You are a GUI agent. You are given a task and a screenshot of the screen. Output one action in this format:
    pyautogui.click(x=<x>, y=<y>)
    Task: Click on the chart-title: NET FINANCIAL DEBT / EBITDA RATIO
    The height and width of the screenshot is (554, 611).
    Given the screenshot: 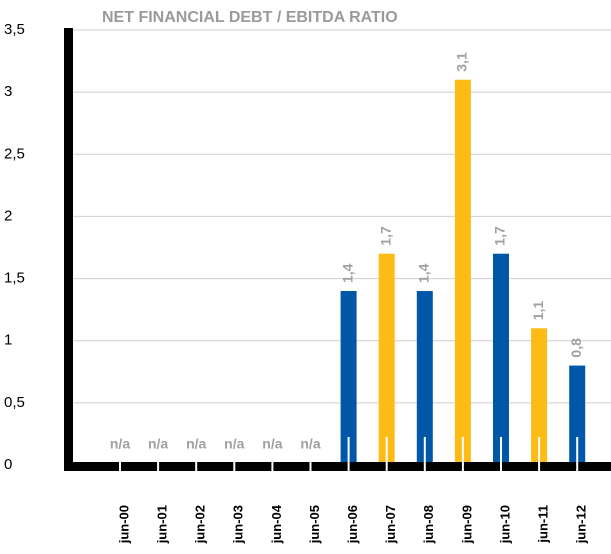 What is the action you would take?
    pyautogui.click(x=250, y=17)
    